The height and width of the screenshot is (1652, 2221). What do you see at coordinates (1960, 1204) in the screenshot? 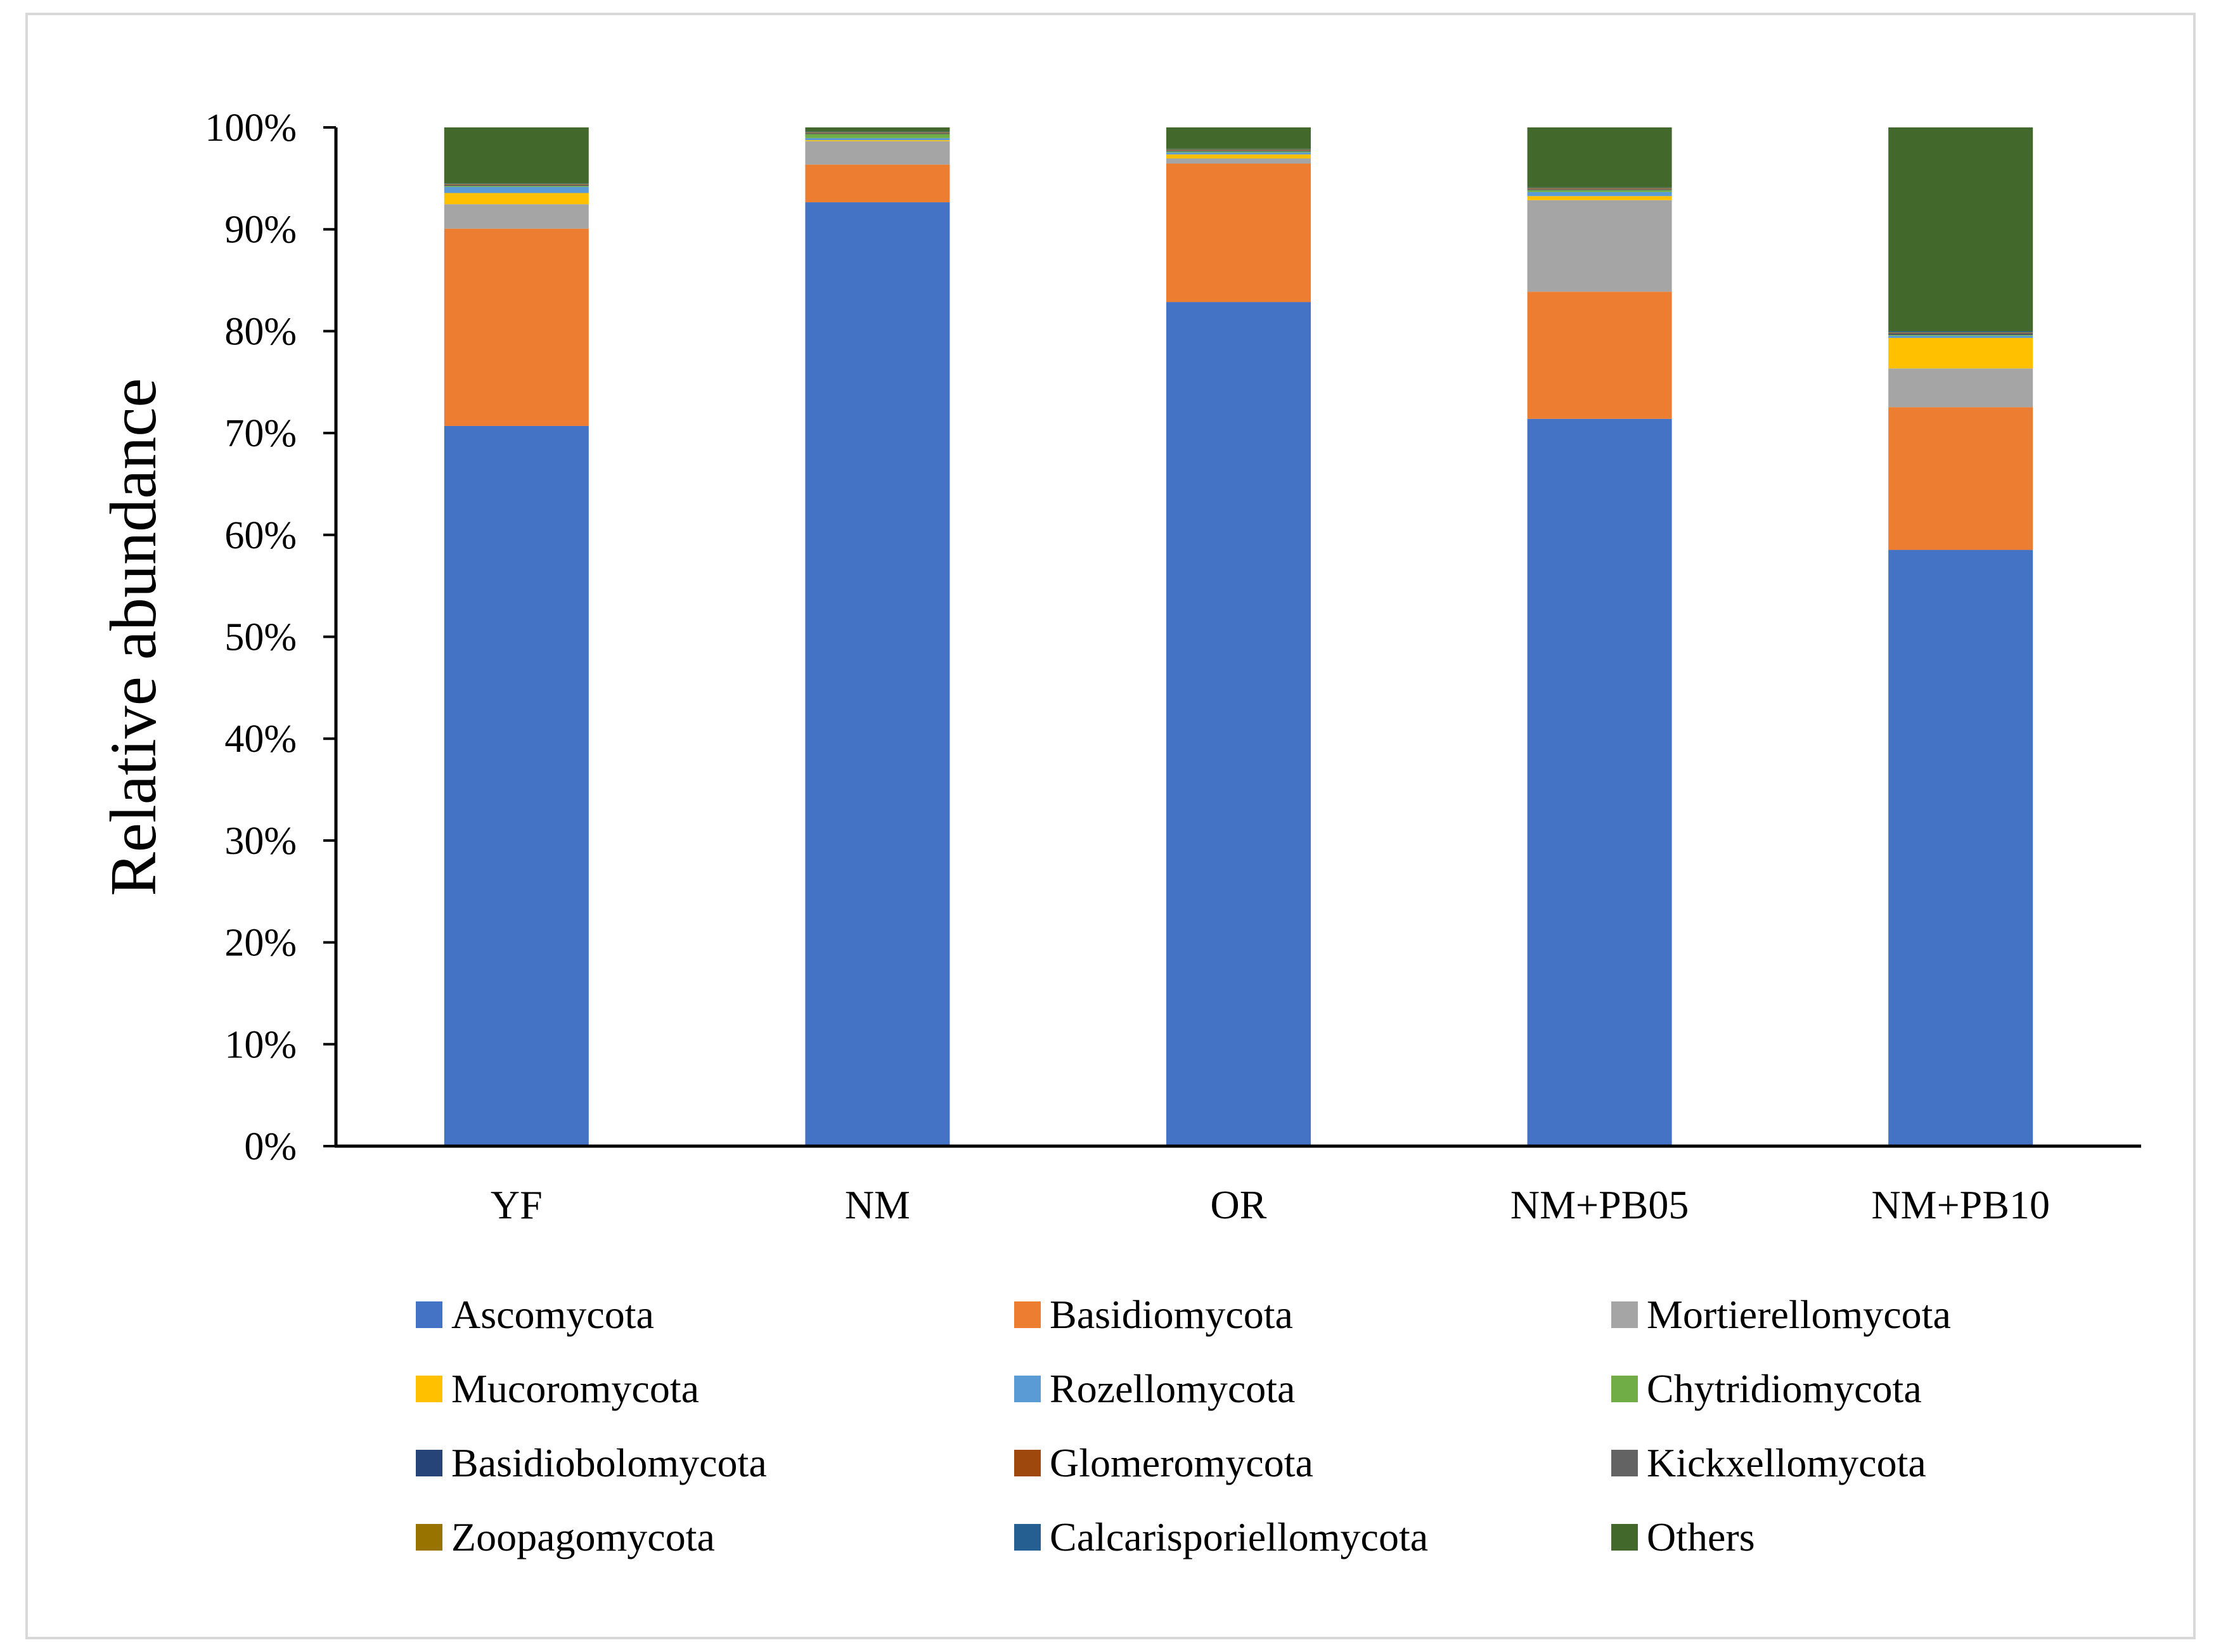
I see `x-category-label: NM+PB10` at bounding box center [1960, 1204].